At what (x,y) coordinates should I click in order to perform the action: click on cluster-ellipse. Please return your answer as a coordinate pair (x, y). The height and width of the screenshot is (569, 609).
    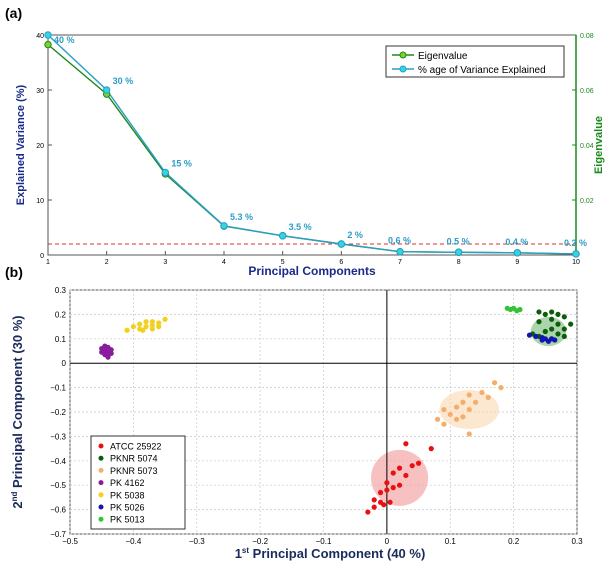
    Looking at the image, I should click on (400, 477).